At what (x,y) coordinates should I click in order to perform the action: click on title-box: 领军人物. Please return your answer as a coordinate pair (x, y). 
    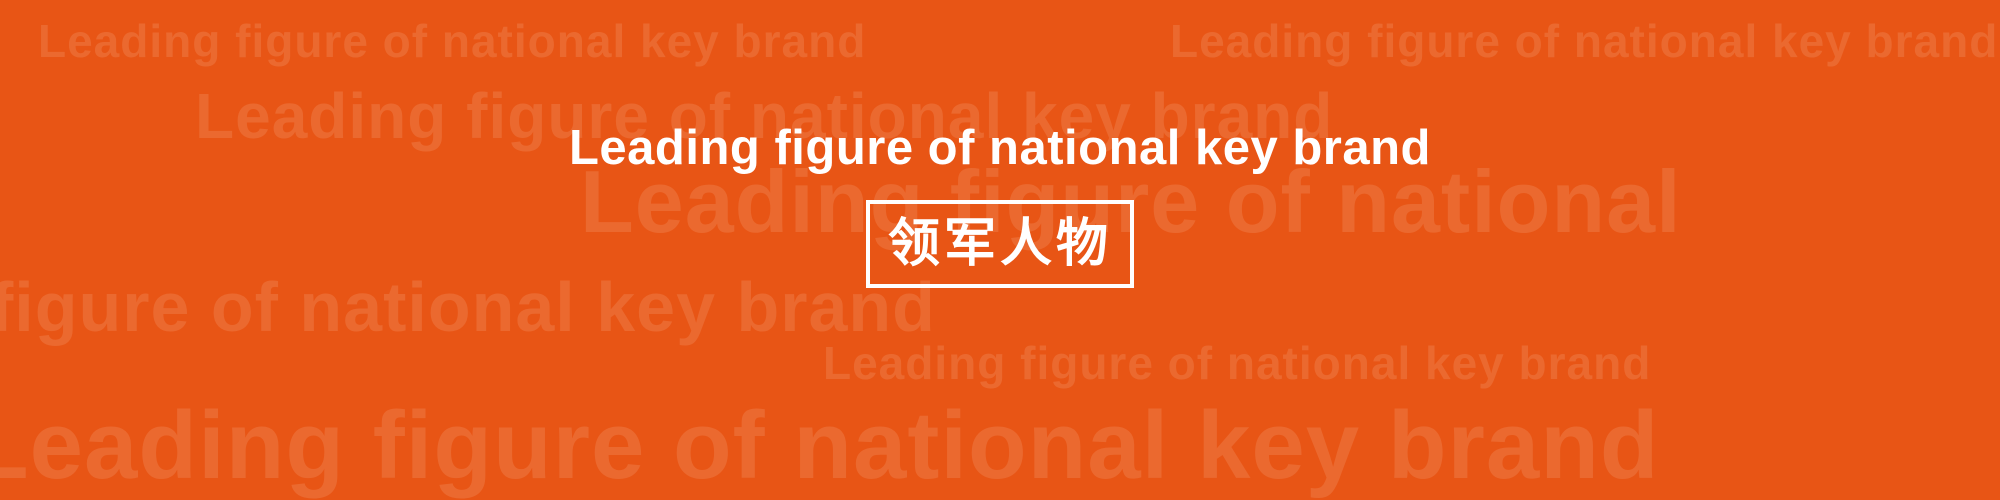
    Looking at the image, I should click on (1000, 244).